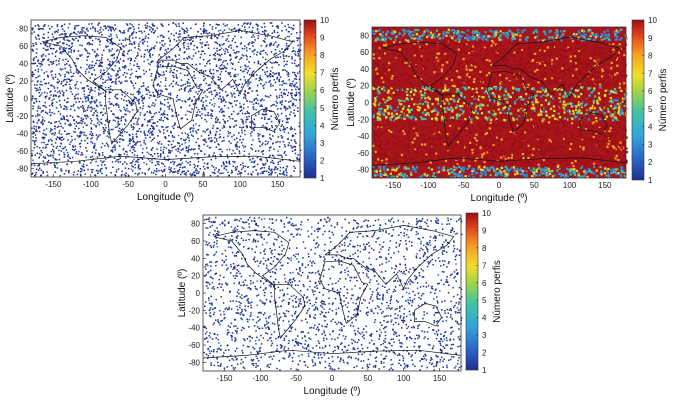 Image resolution: width=681 pixels, height=408 pixels. Describe the element at coordinates (322, 143) in the screenshot. I see `colorbar-tick-label: 3` at that location.